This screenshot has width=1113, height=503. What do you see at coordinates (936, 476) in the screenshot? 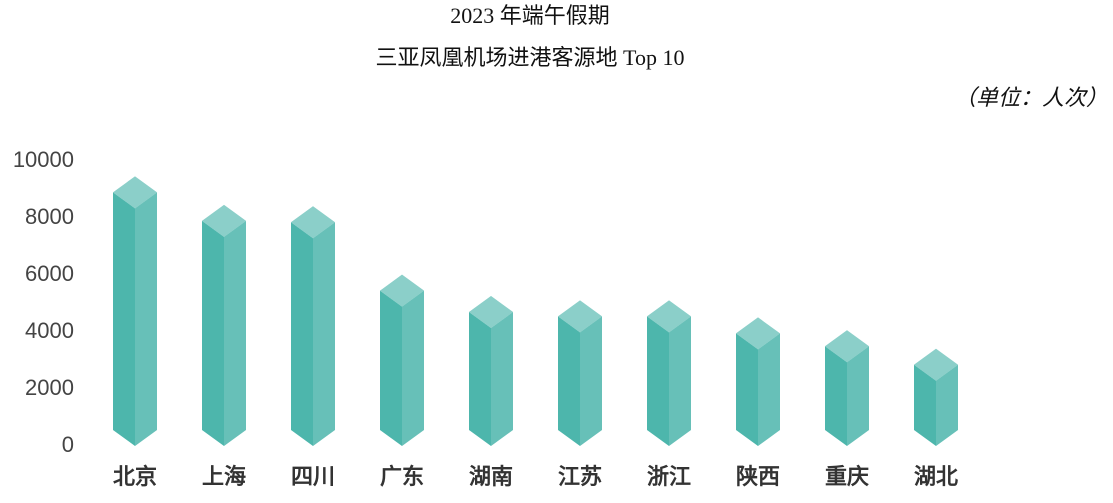
I see `x-tick-label: 湖北` at bounding box center [936, 476].